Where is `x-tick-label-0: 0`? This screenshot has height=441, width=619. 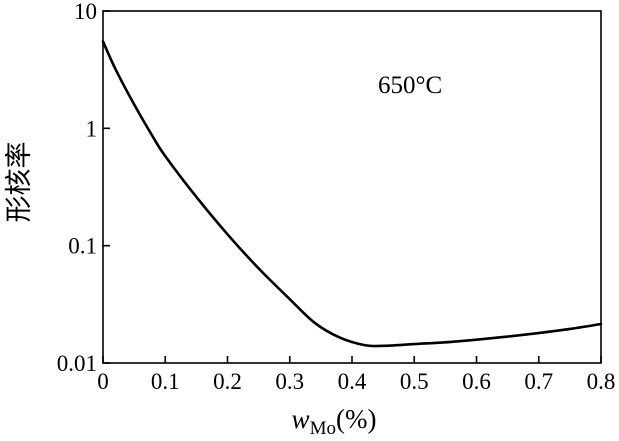
x-tick-label-0: 0 is located at coordinates (103, 381).